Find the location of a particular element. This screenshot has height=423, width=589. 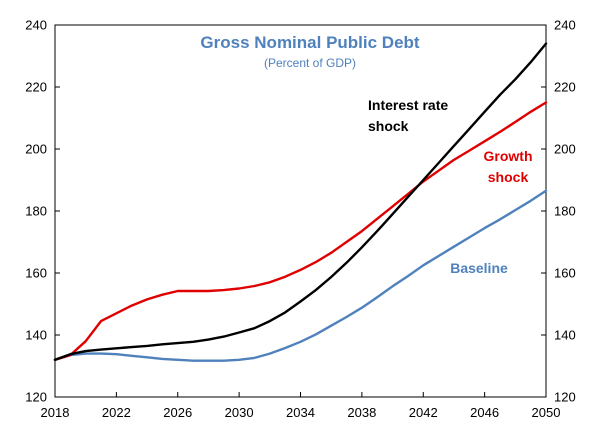

chart-title: Gross Nominal Public Debt is located at coordinates (309, 42).